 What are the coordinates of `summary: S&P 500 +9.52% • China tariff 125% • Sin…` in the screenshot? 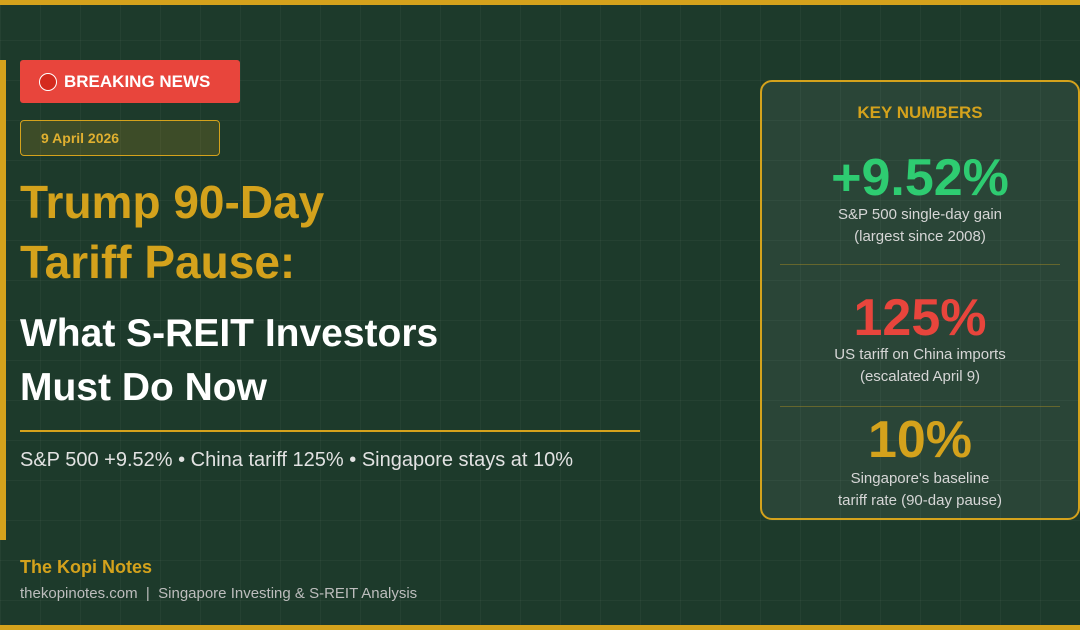 It's located at (297, 460).